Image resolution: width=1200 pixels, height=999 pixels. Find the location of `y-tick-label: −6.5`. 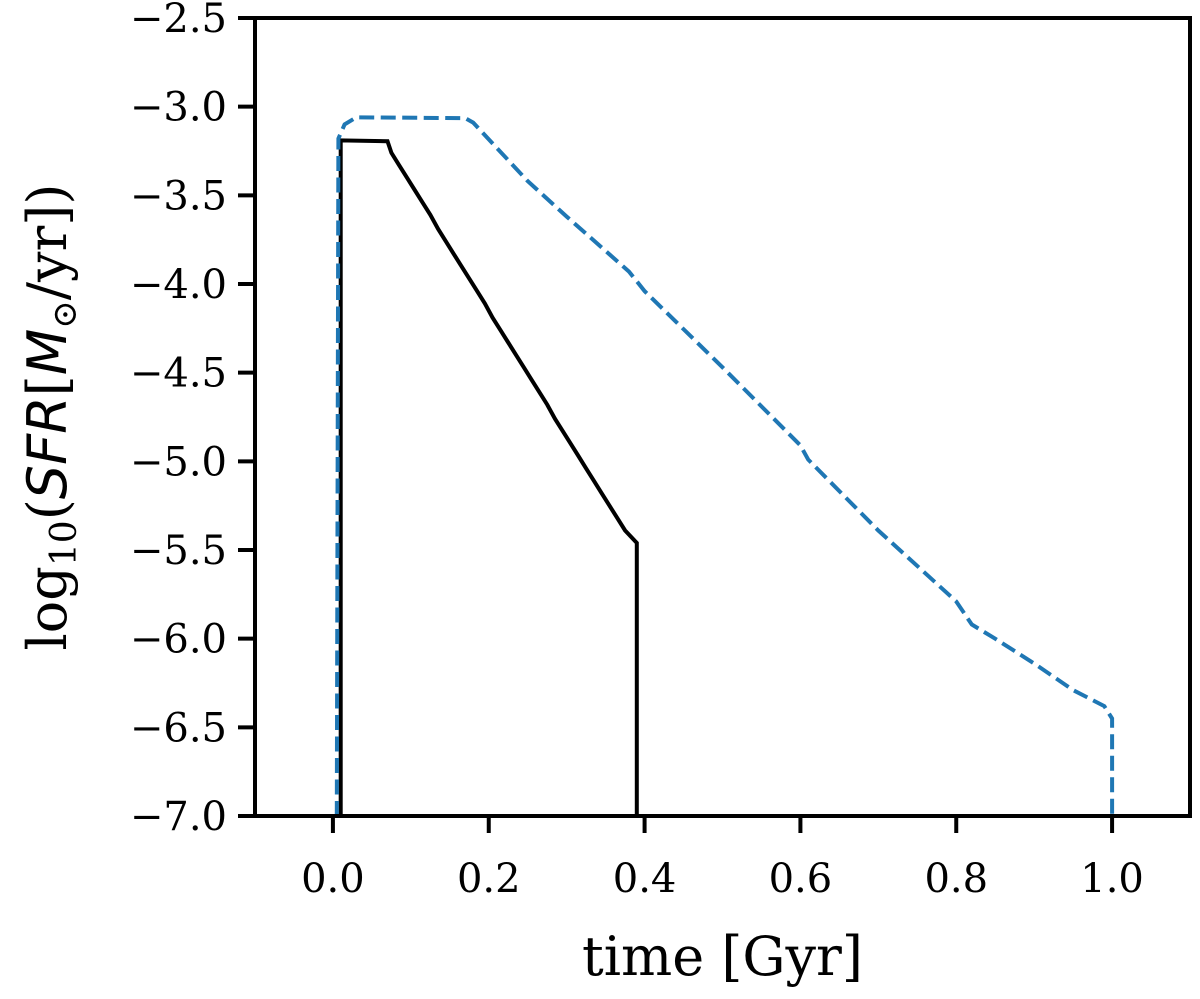

y-tick-label: −6.5 is located at coordinates (178, 728).